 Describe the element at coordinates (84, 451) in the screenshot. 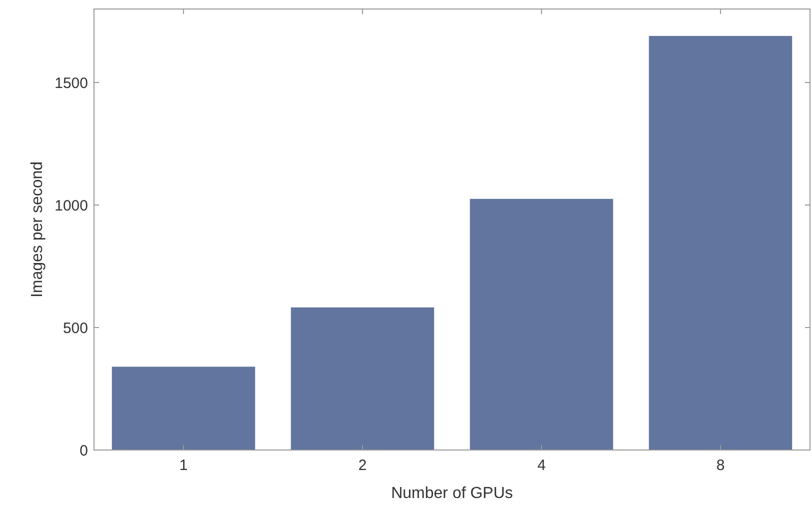

I see `y-tick-label: 0` at that location.